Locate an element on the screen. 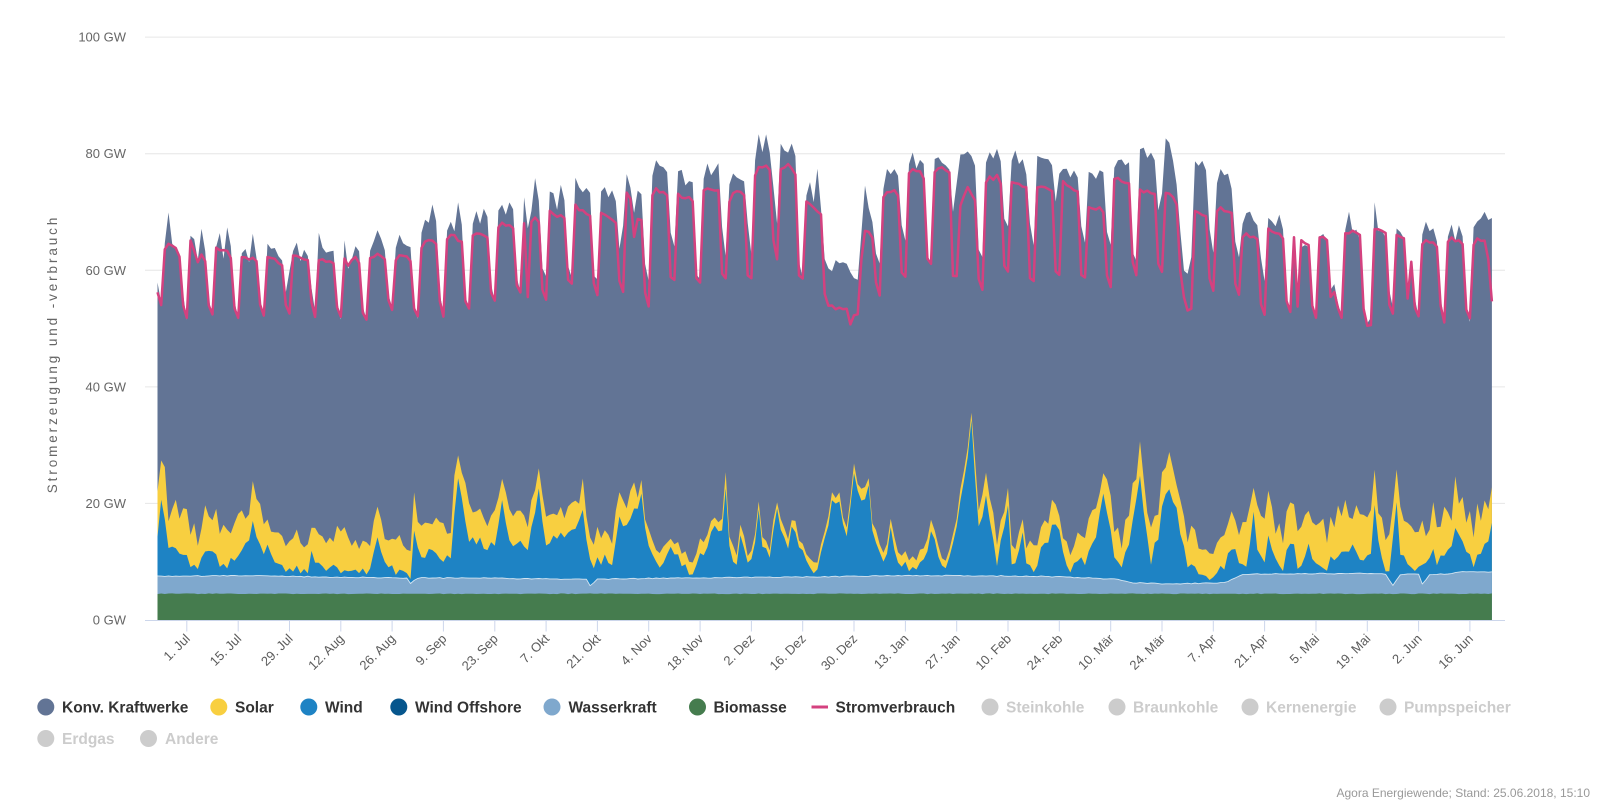  svg-text: Braunkohle is located at coordinates (1176, 708).